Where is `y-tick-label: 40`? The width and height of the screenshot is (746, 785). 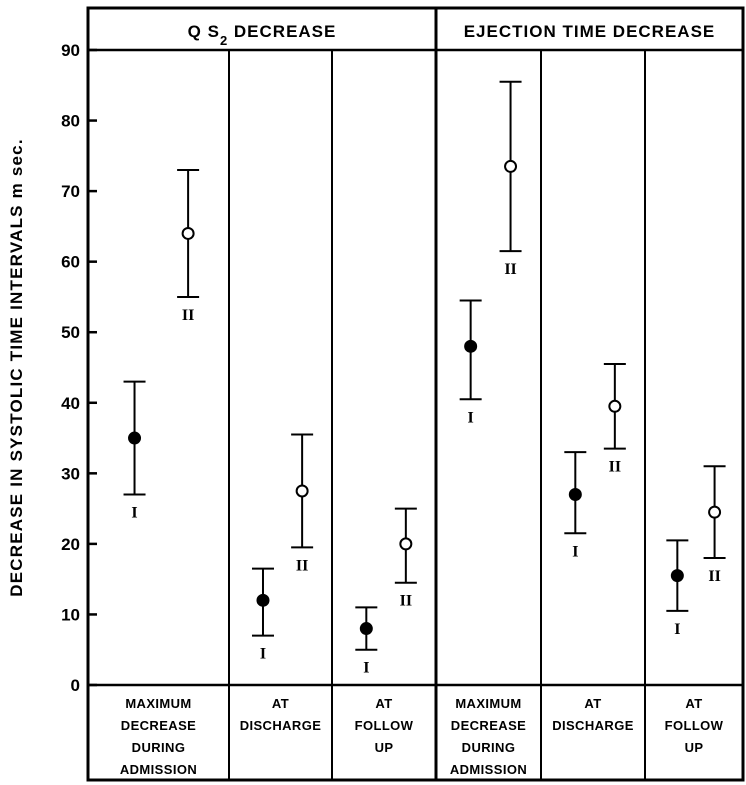 y-tick-label: 40 is located at coordinates (70, 403).